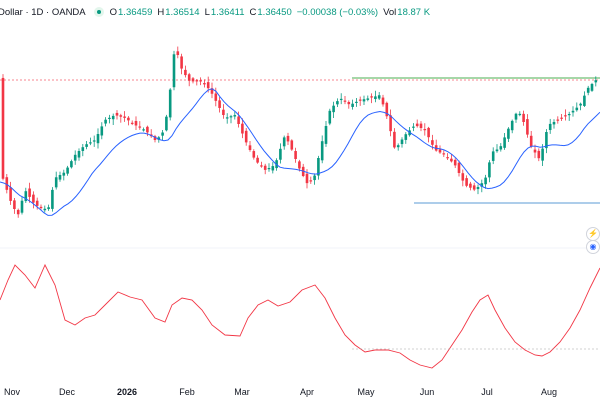 The width and height of the screenshot is (600, 405). I want to click on high-label: H, so click(161, 12).